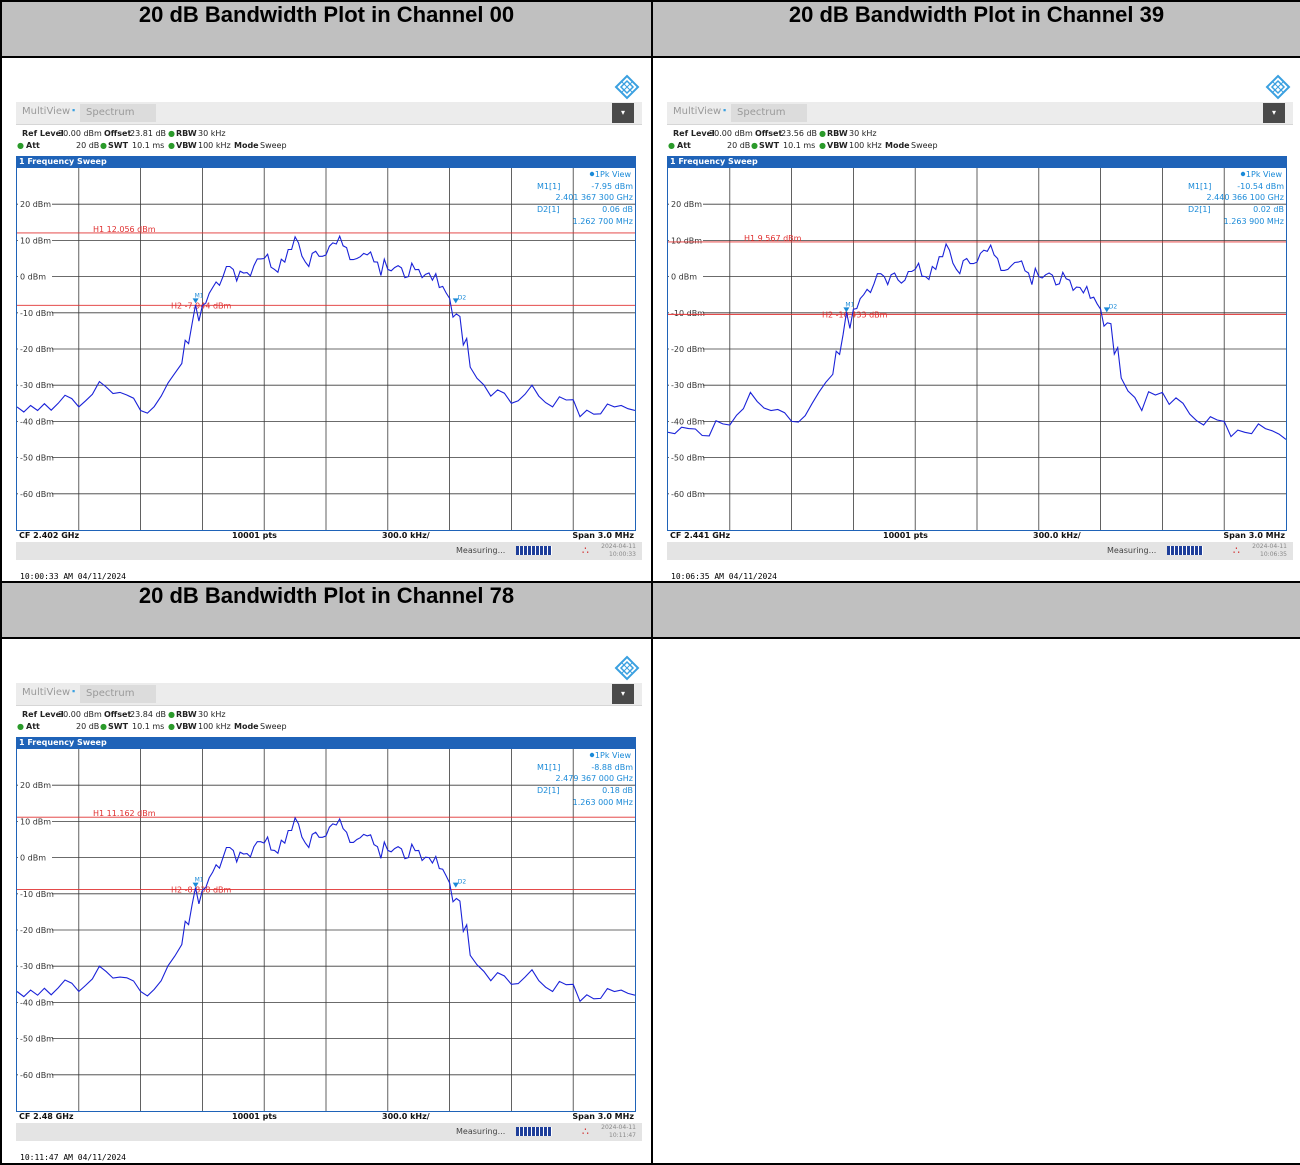 Image resolution: width=1300 pixels, height=1165 pixels. I want to click on status-datetime: 2024-04-11 10:00:33, so click(618, 551).